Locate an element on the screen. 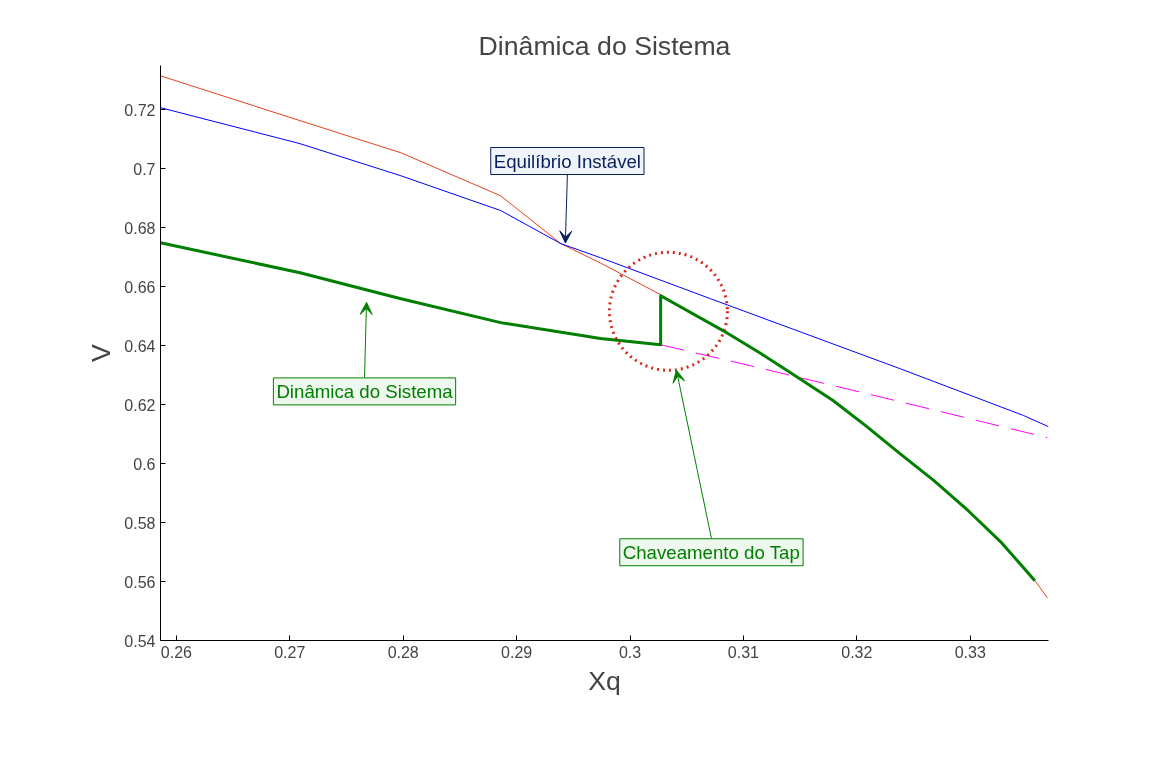  y-axis-title: V is located at coordinates (101, 352).